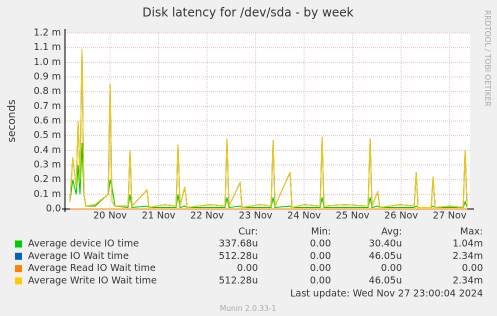 This screenshot has height=316, width=497. Describe the element at coordinates (92, 268) in the screenshot. I see `legend-label: Average Read IO Wait time` at that location.